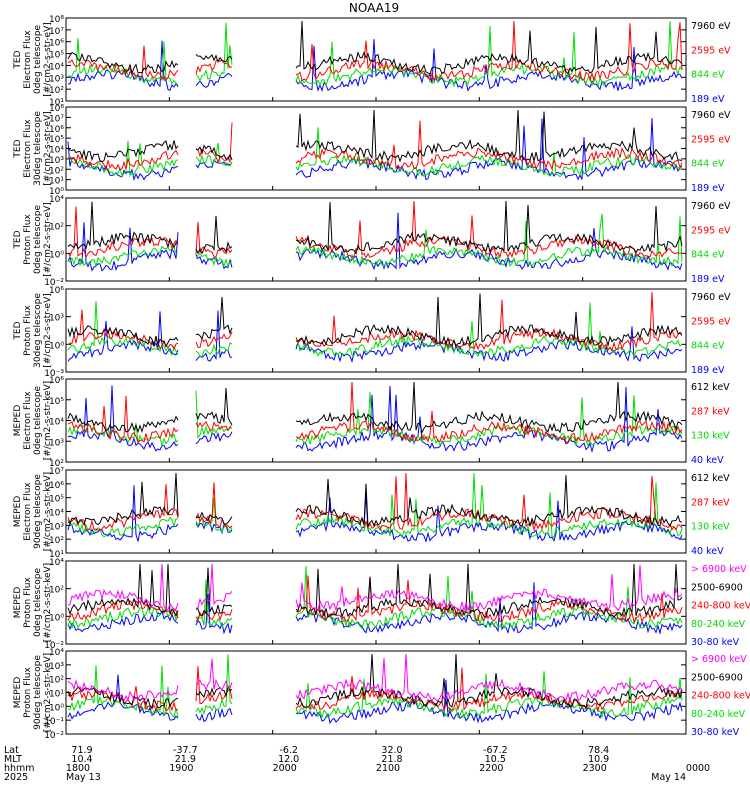  Describe the element at coordinates (708, 346) in the screenshot. I see `legend-label: 844 eV` at that location.